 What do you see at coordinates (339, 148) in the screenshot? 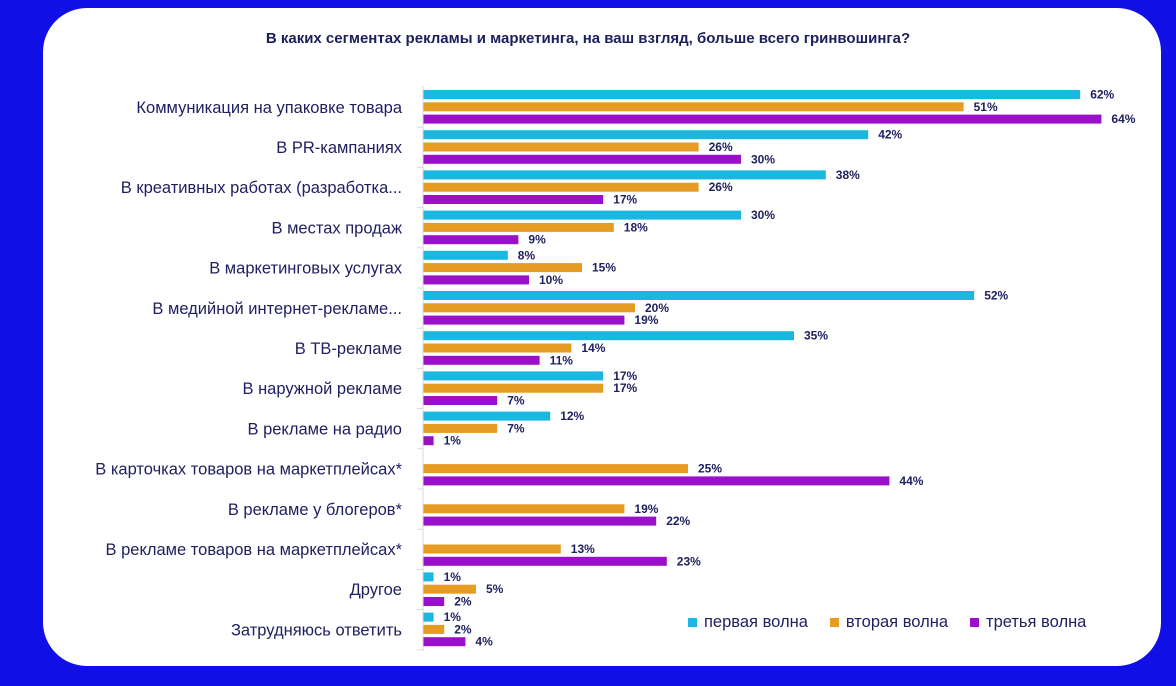
I see `category-label: В PR-кампаниях` at bounding box center [339, 148].